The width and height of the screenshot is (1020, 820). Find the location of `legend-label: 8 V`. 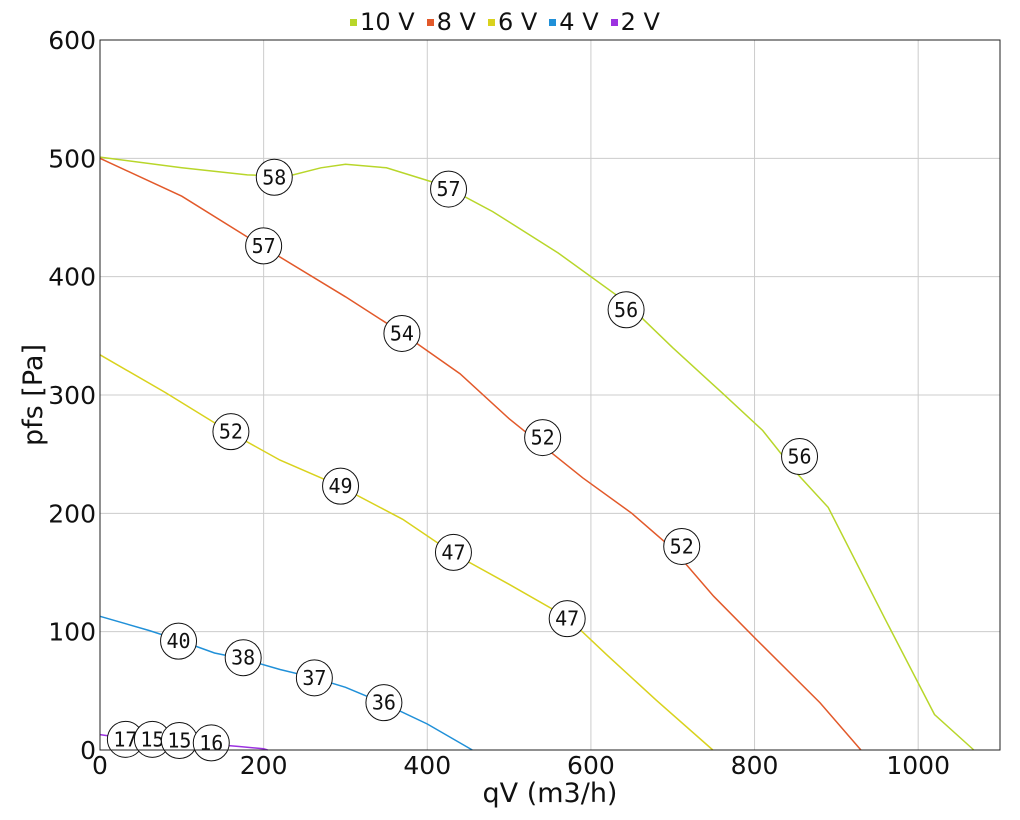

legend-label: 8 V is located at coordinates (456, 22).